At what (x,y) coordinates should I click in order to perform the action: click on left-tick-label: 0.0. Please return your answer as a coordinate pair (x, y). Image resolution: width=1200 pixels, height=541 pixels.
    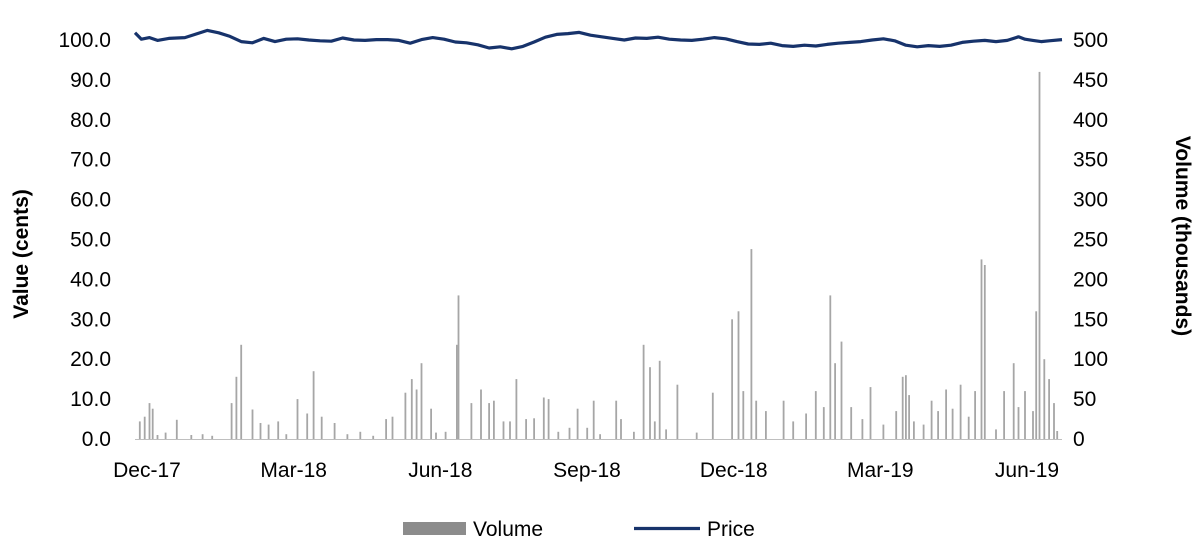
    Looking at the image, I should click on (96, 439).